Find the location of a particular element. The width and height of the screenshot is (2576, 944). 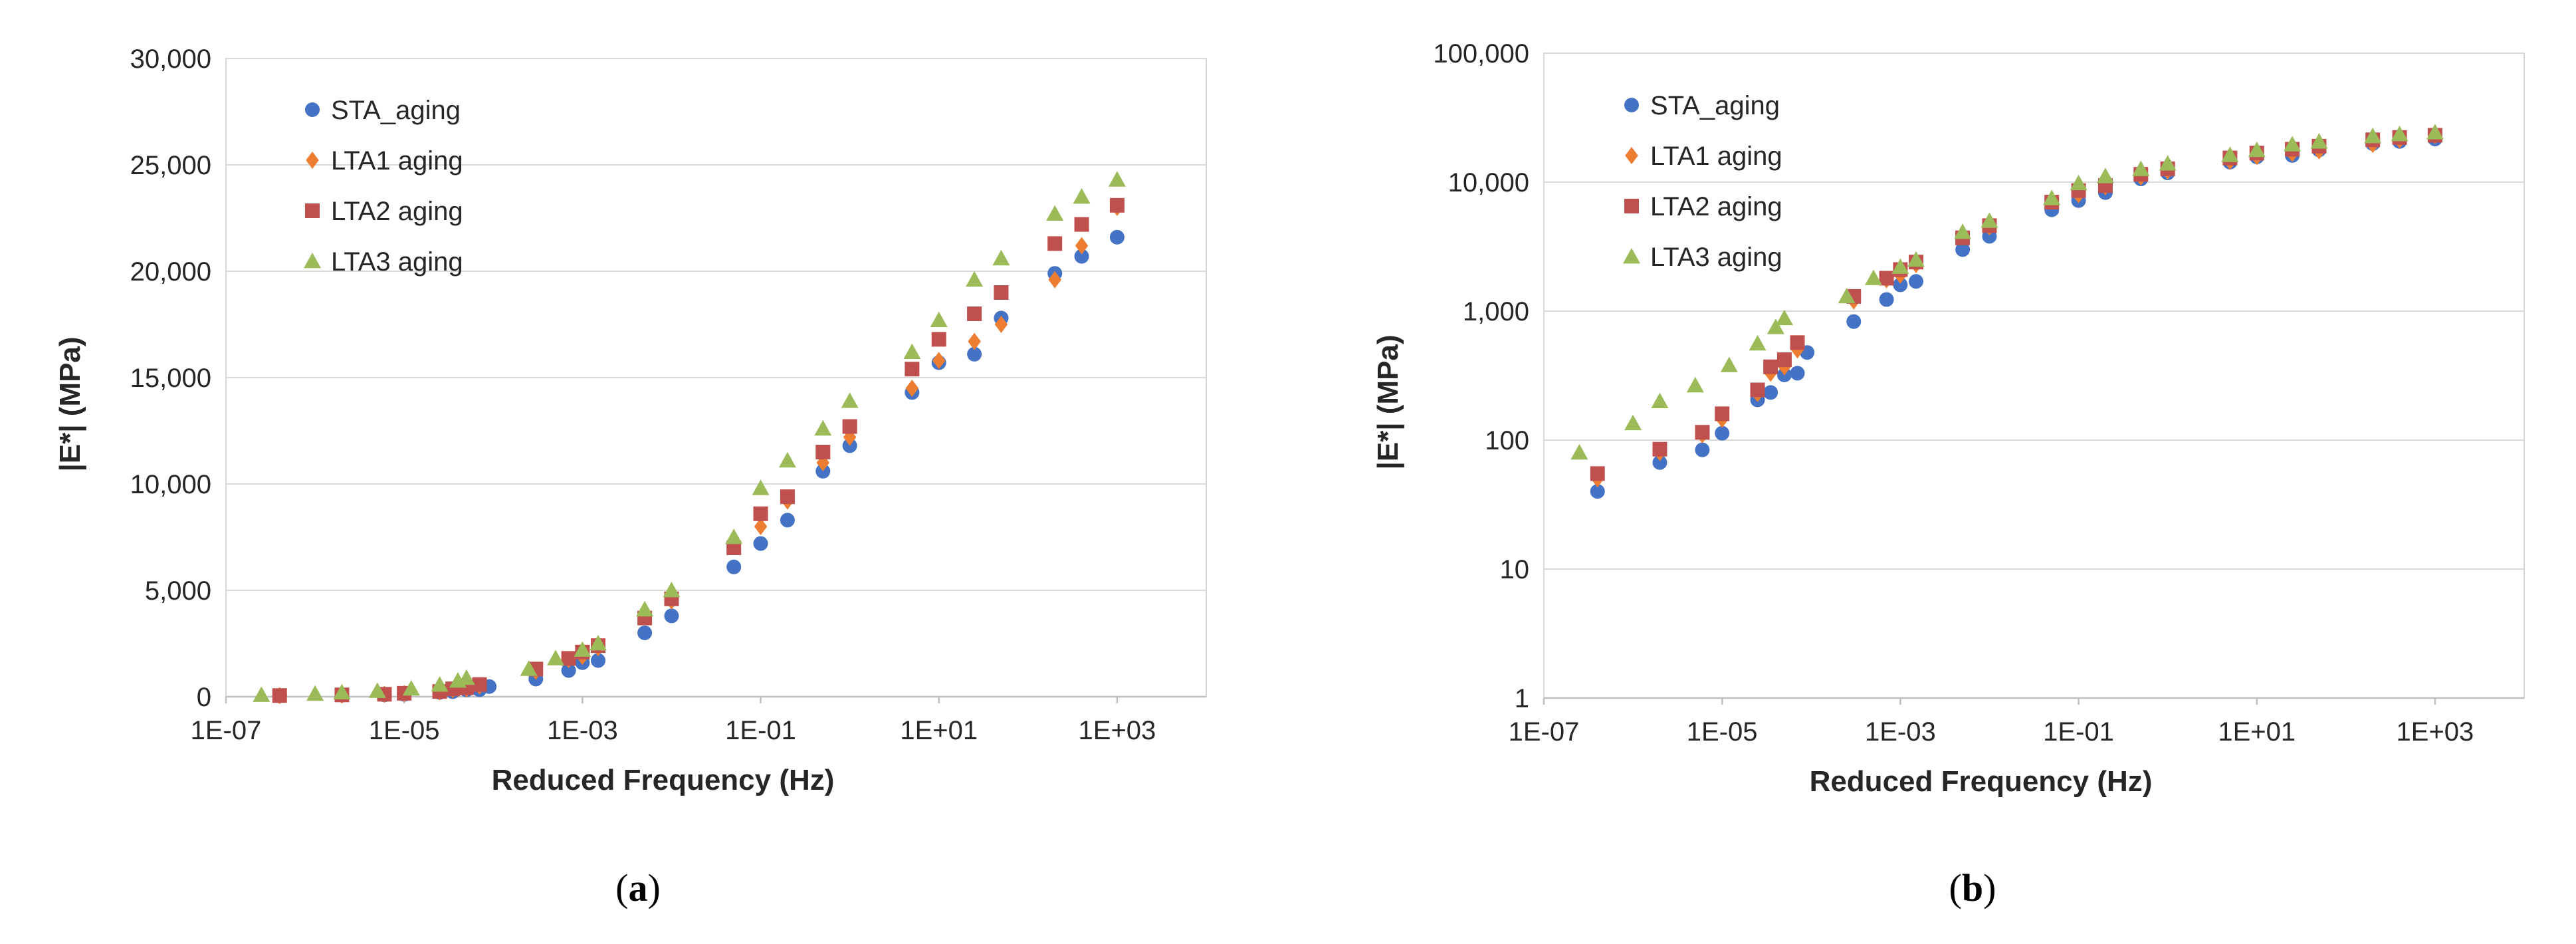

series-lta3-aging is located at coordinates (2007, 292).